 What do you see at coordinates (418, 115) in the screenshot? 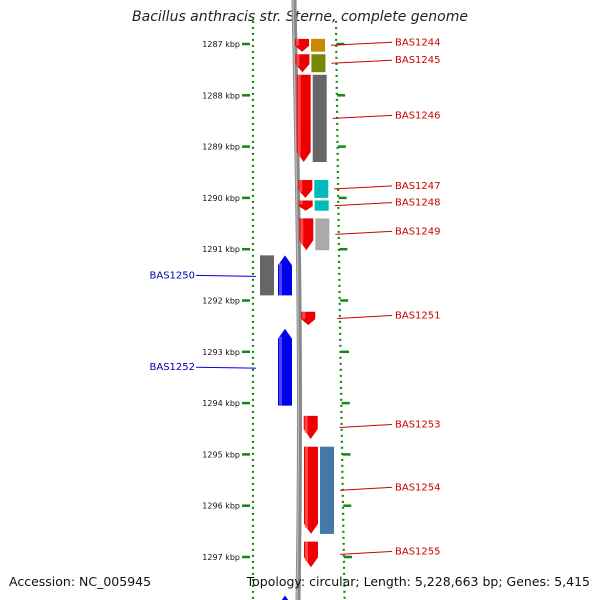
I see `gene-label: BAS1246` at bounding box center [418, 115].